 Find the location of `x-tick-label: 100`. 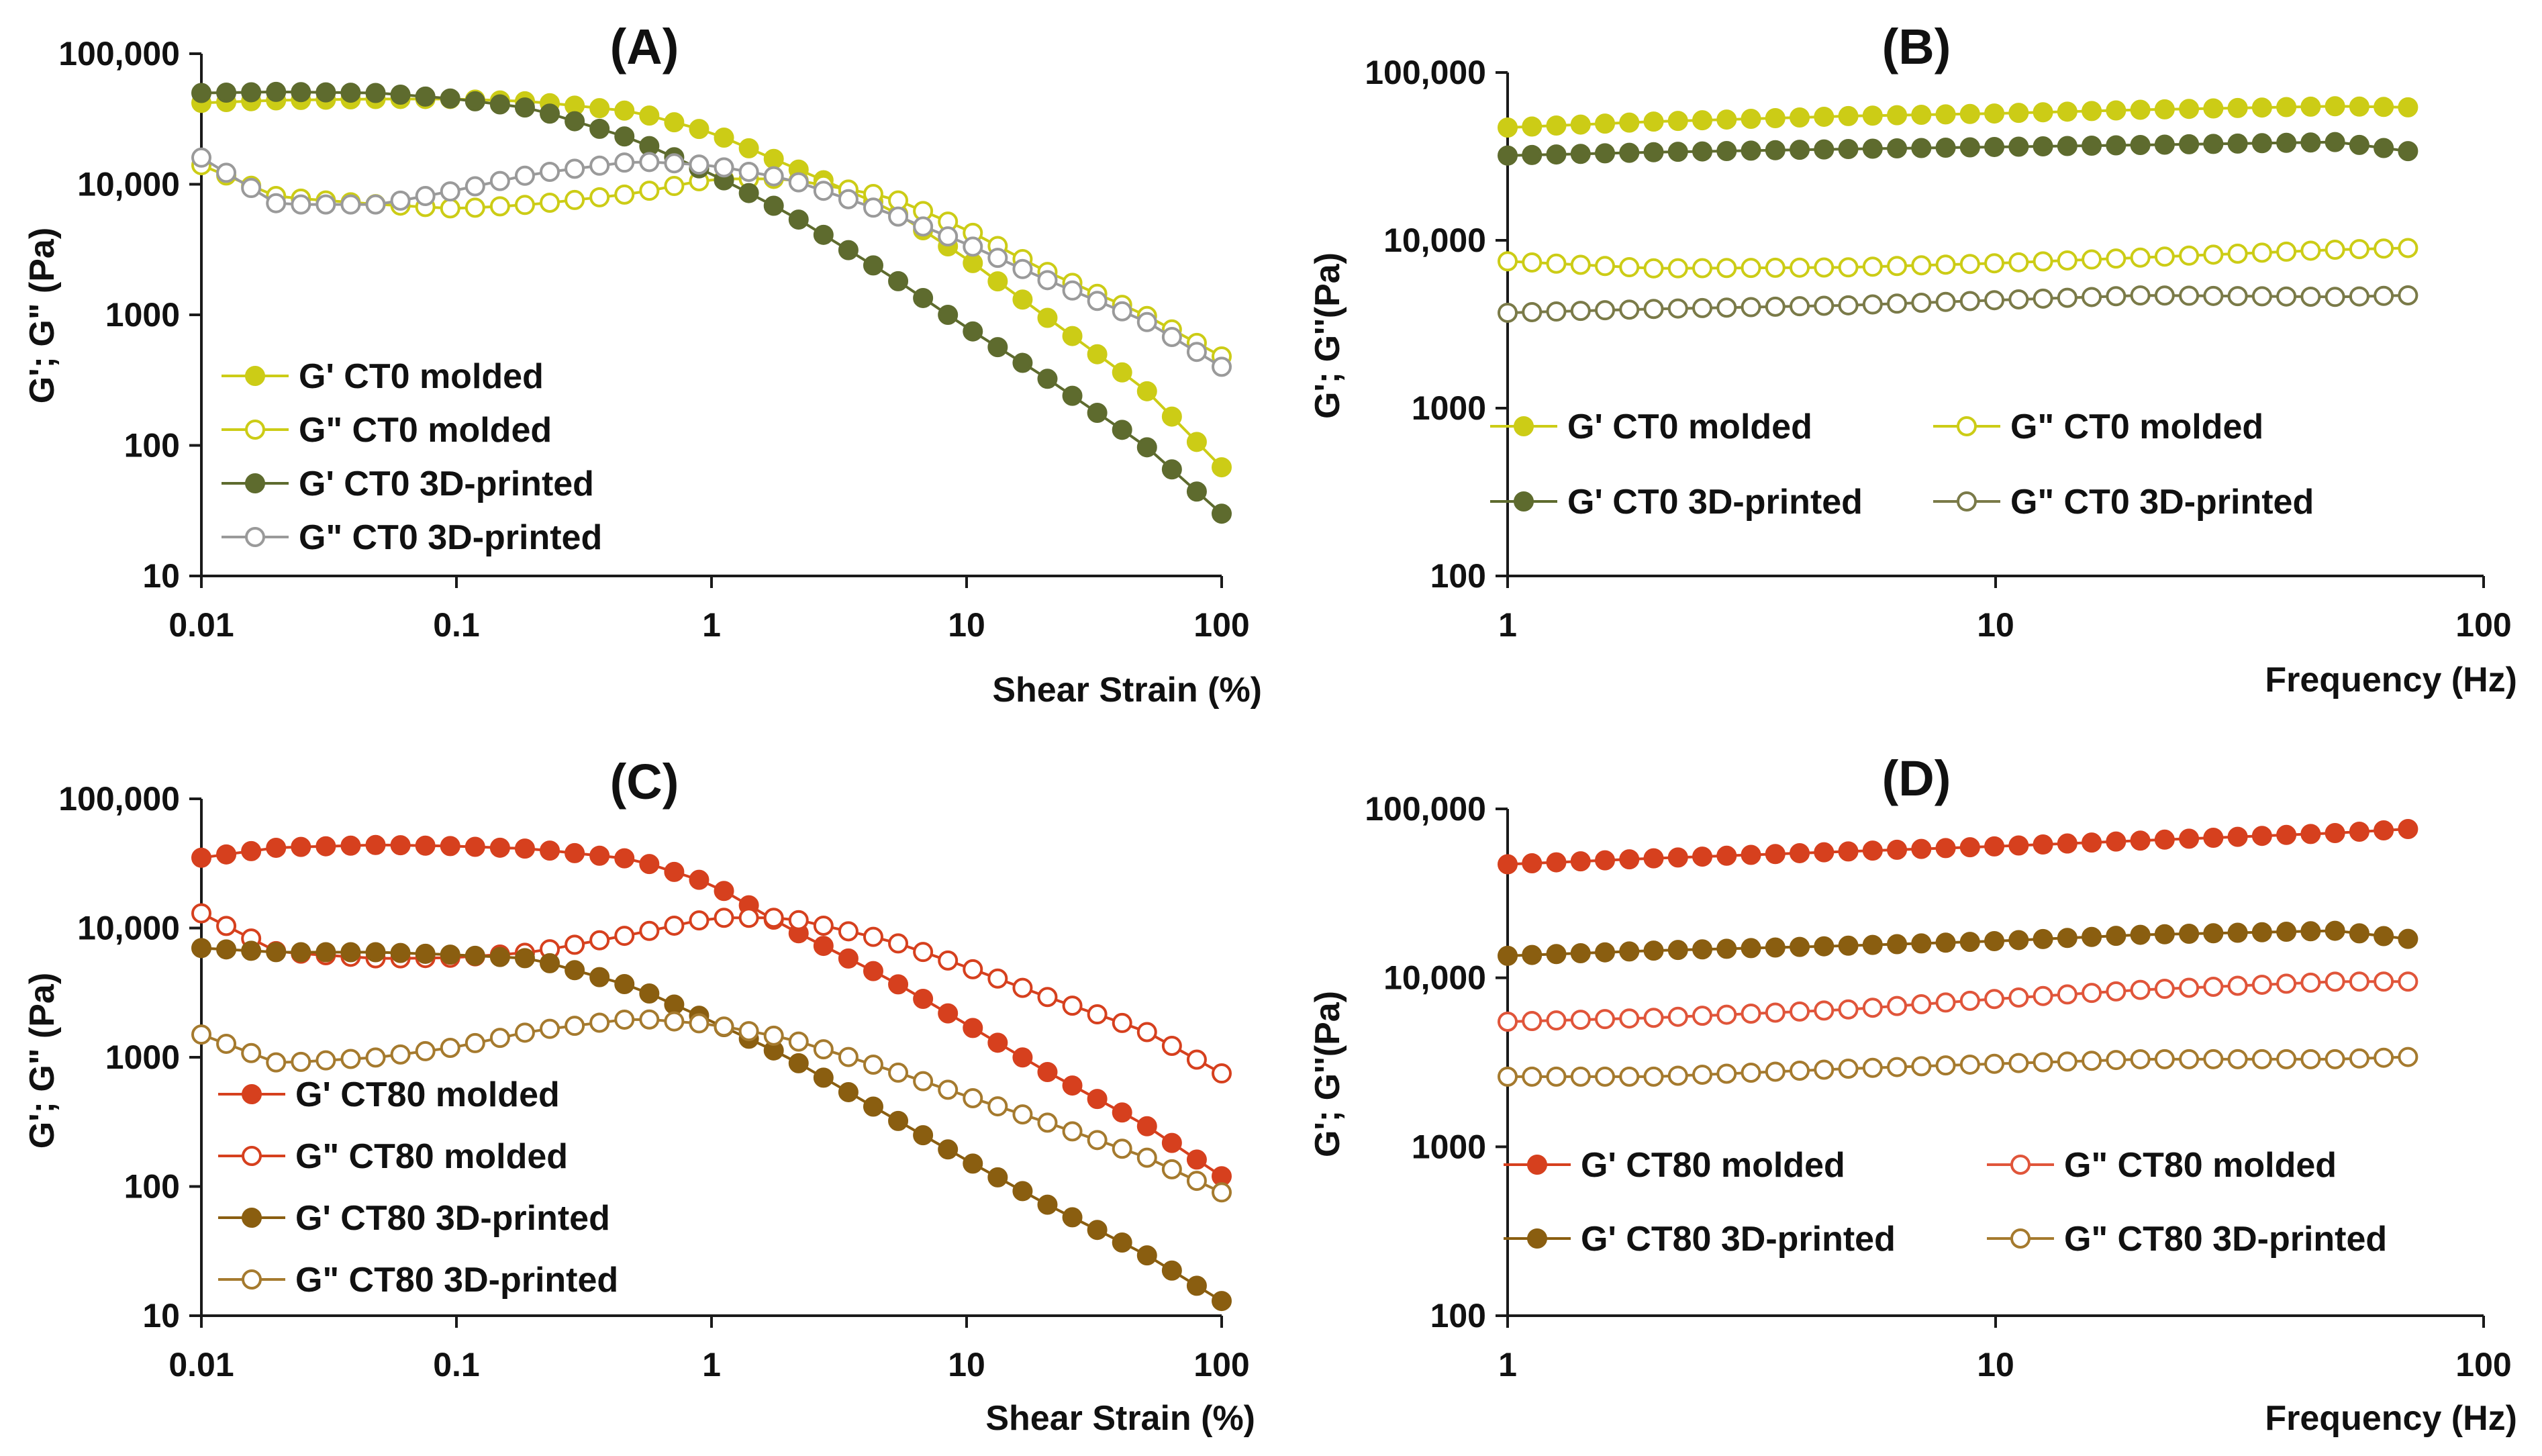

x-tick-label: 100 is located at coordinates (2483, 625).